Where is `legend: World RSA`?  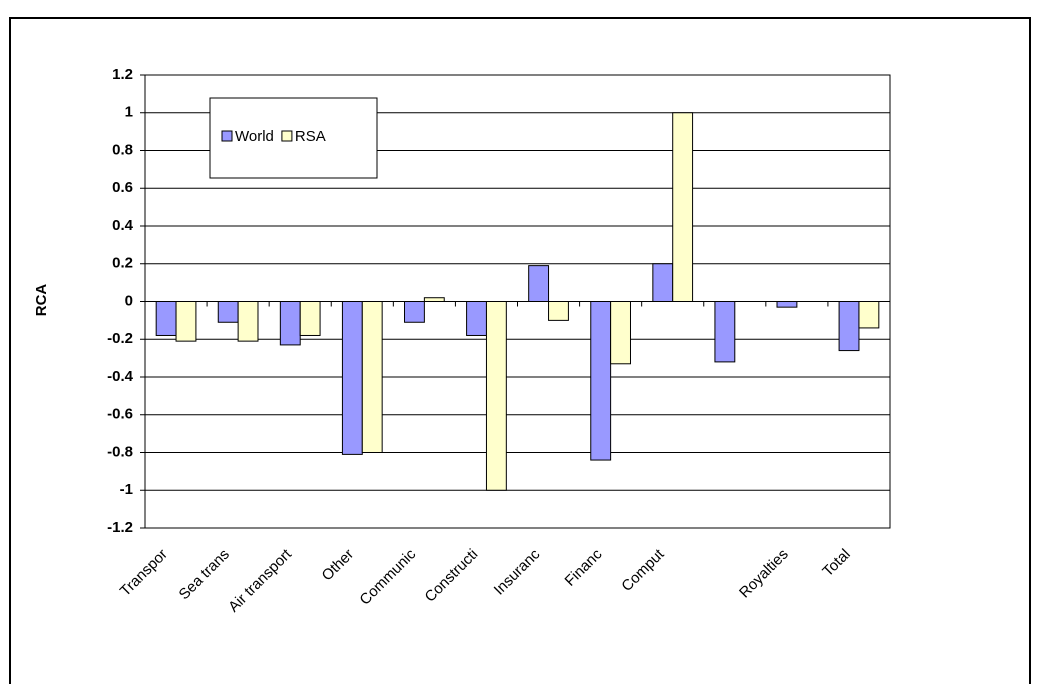 legend: World RSA is located at coordinates (293, 138).